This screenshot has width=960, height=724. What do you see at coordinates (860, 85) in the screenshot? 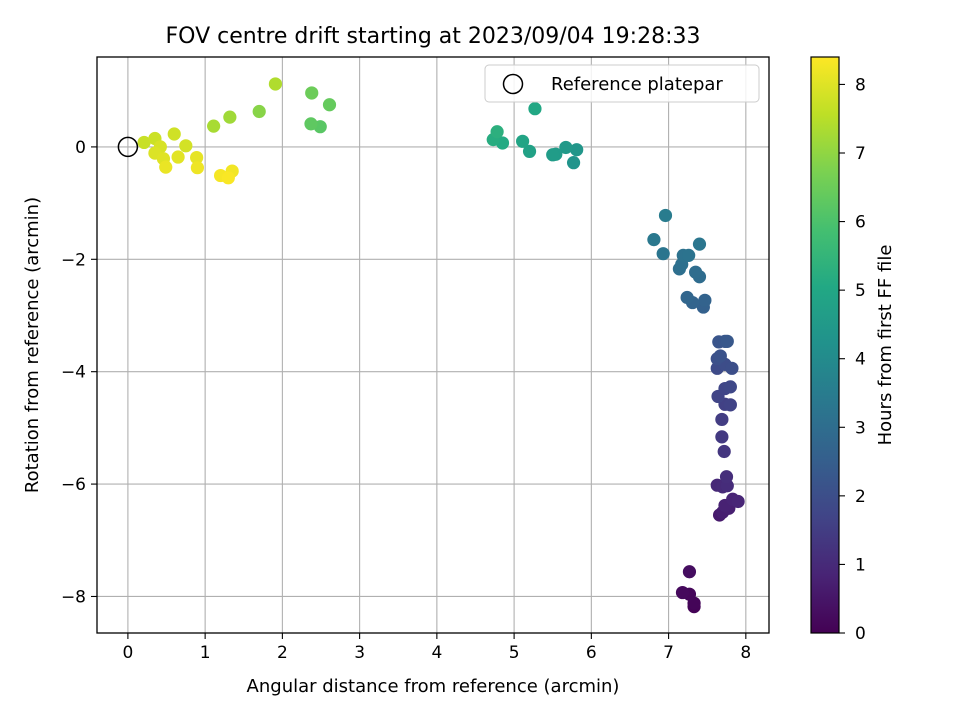
I see `colorbar-tick-label: 8` at bounding box center [860, 85].